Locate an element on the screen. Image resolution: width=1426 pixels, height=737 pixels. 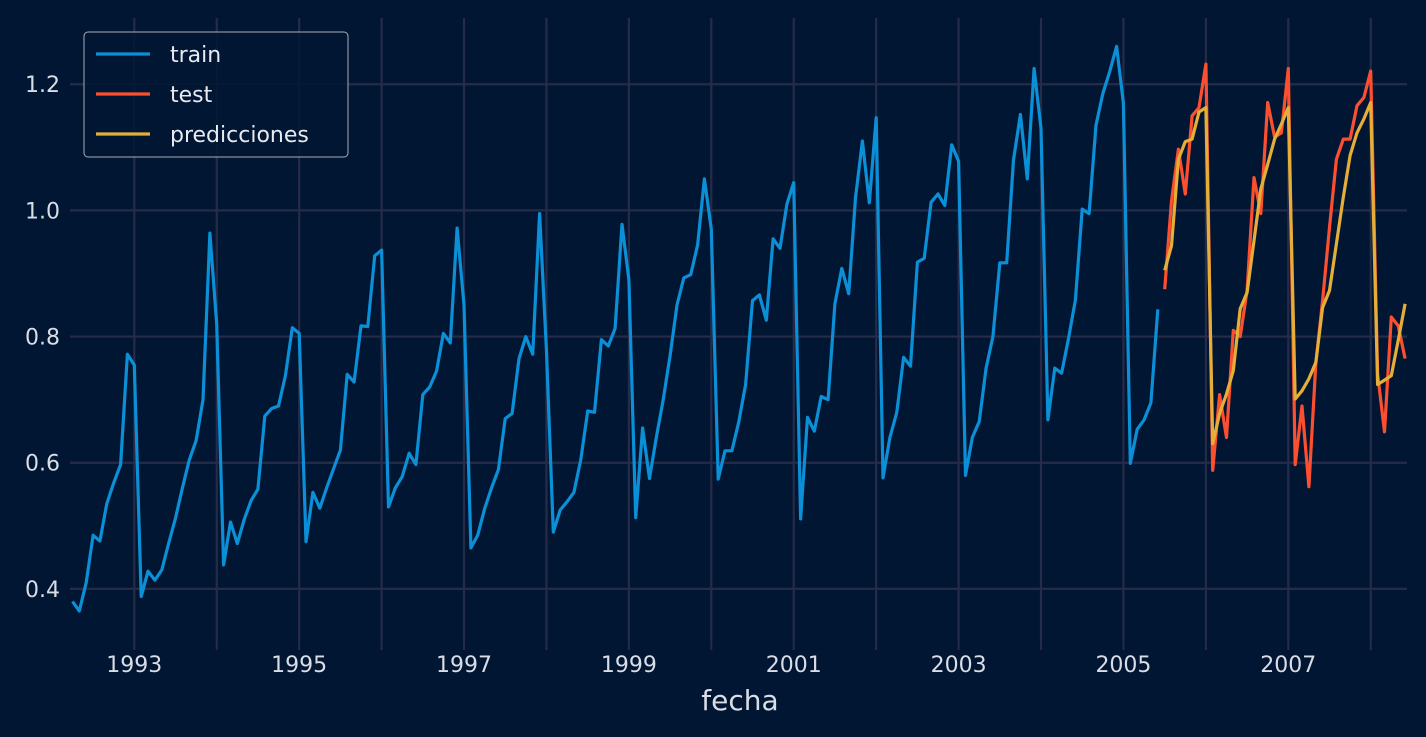
series-line-test is located at coordinates (1285, 275).